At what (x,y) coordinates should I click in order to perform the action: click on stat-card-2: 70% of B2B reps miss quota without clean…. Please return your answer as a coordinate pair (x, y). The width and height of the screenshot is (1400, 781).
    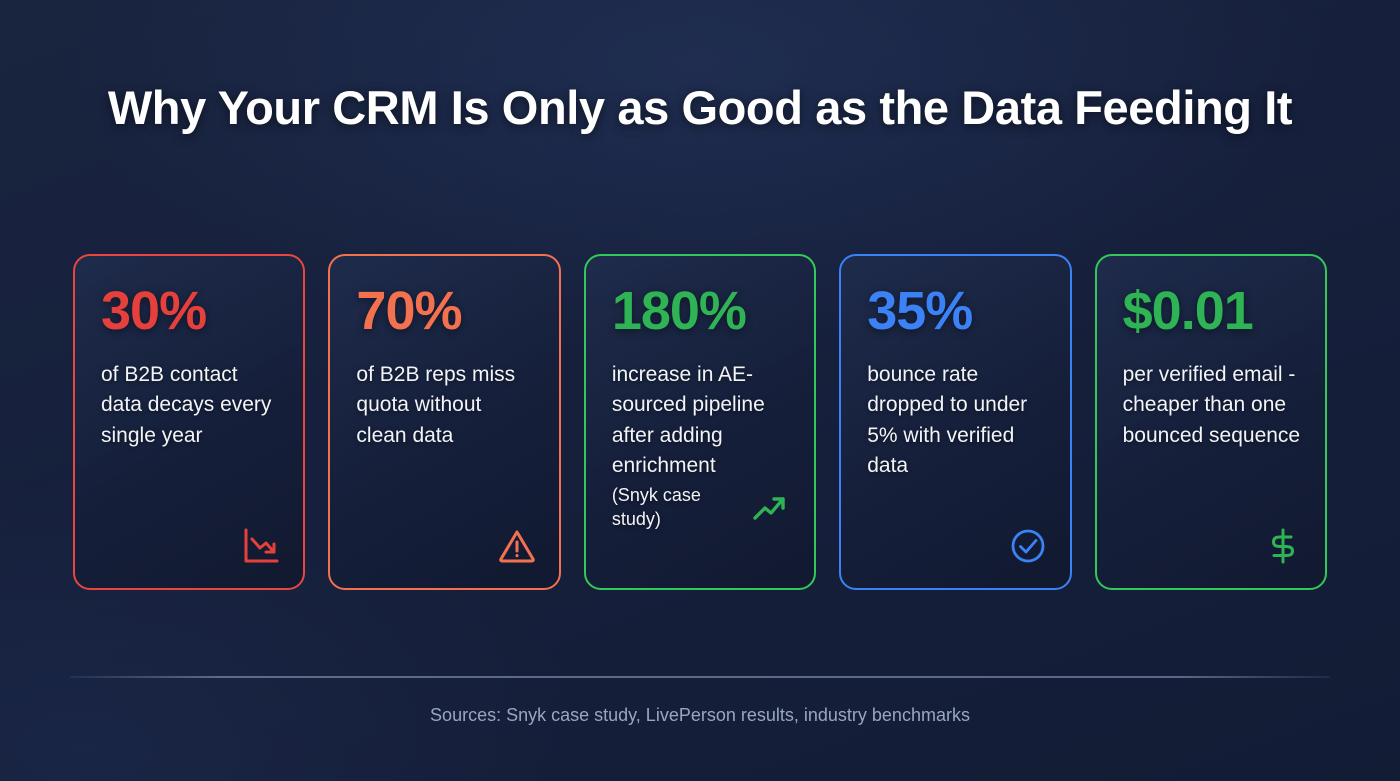
    Looking at the image, I should click on (444, 422).